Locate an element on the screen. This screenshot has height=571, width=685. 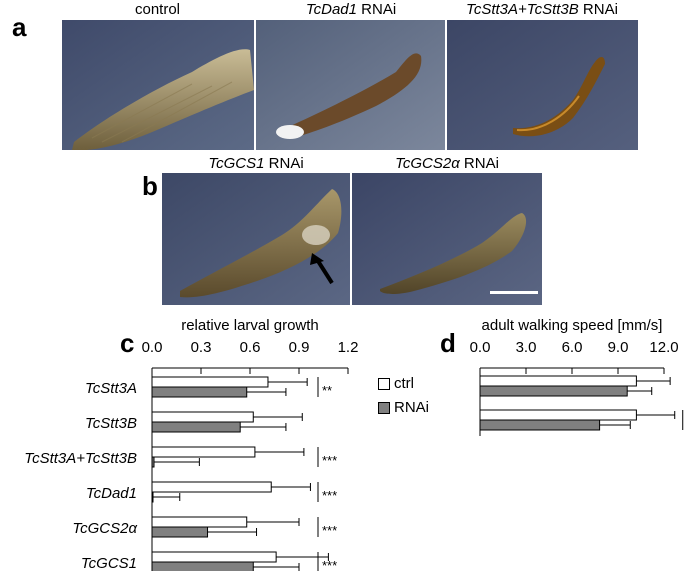
chart-d-tick-label: 3.0 is located at coordinates (526, 347).